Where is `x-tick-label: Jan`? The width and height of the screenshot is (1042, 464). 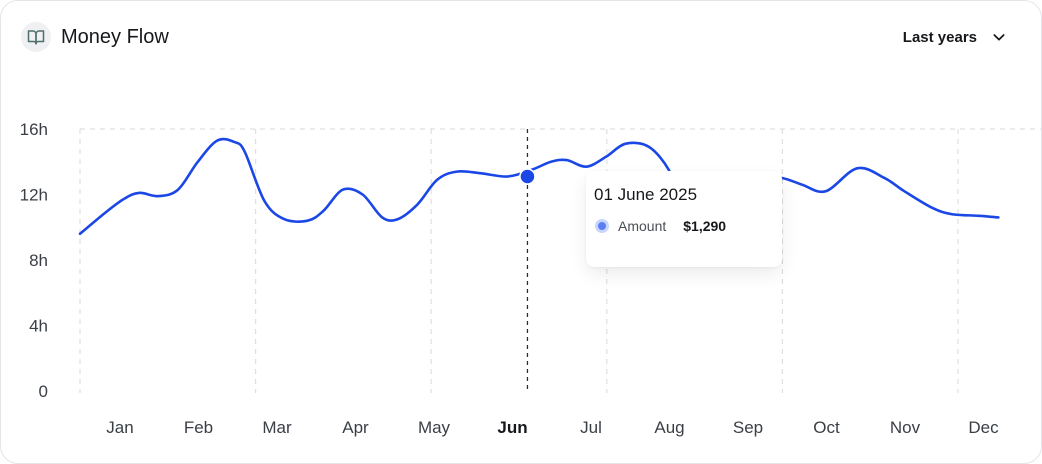
x-tick-label: Jan is located at coordinates (119, 427).